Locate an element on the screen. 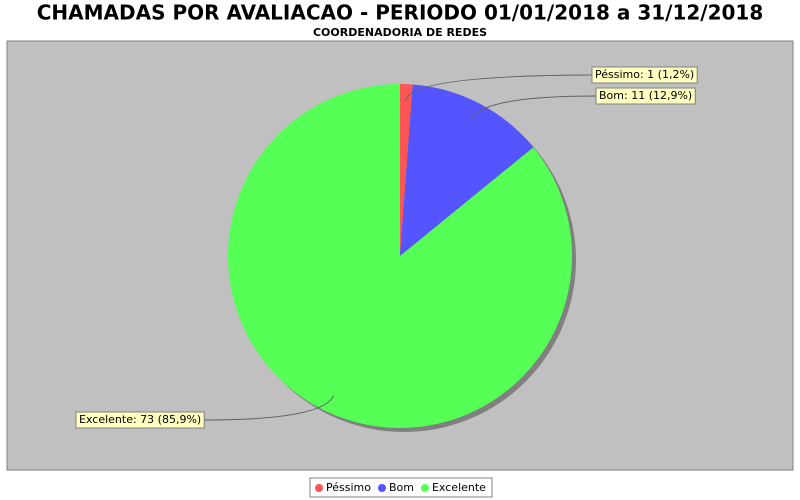 The width and height of the screenshot is (800, 500). slice-label-group: Péssimo: 1 (1,2%) is located at coordinates (644, 75).